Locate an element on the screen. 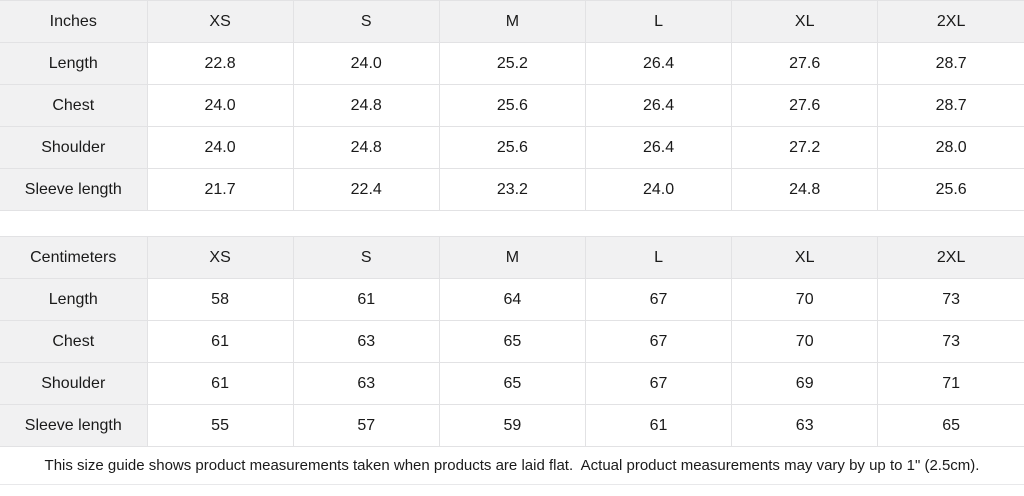 The height and width of the screenshot is (496, 1024). table-row: Chest 24.0 24.8 25.6 26.4 27.6 28.7 is located at coordinates (512, 105).